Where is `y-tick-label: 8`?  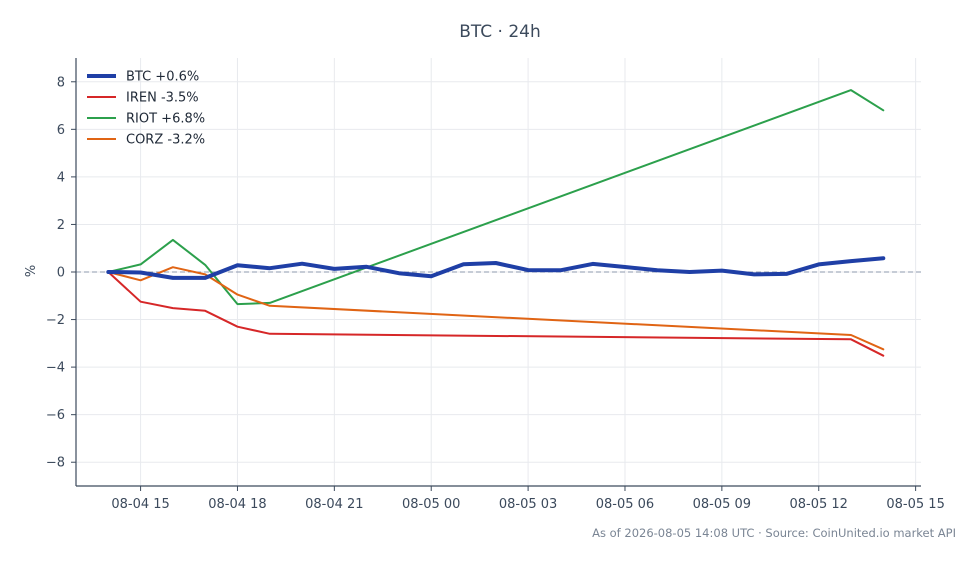
y-tick-label: 8 is located at coordinates (61, 82).